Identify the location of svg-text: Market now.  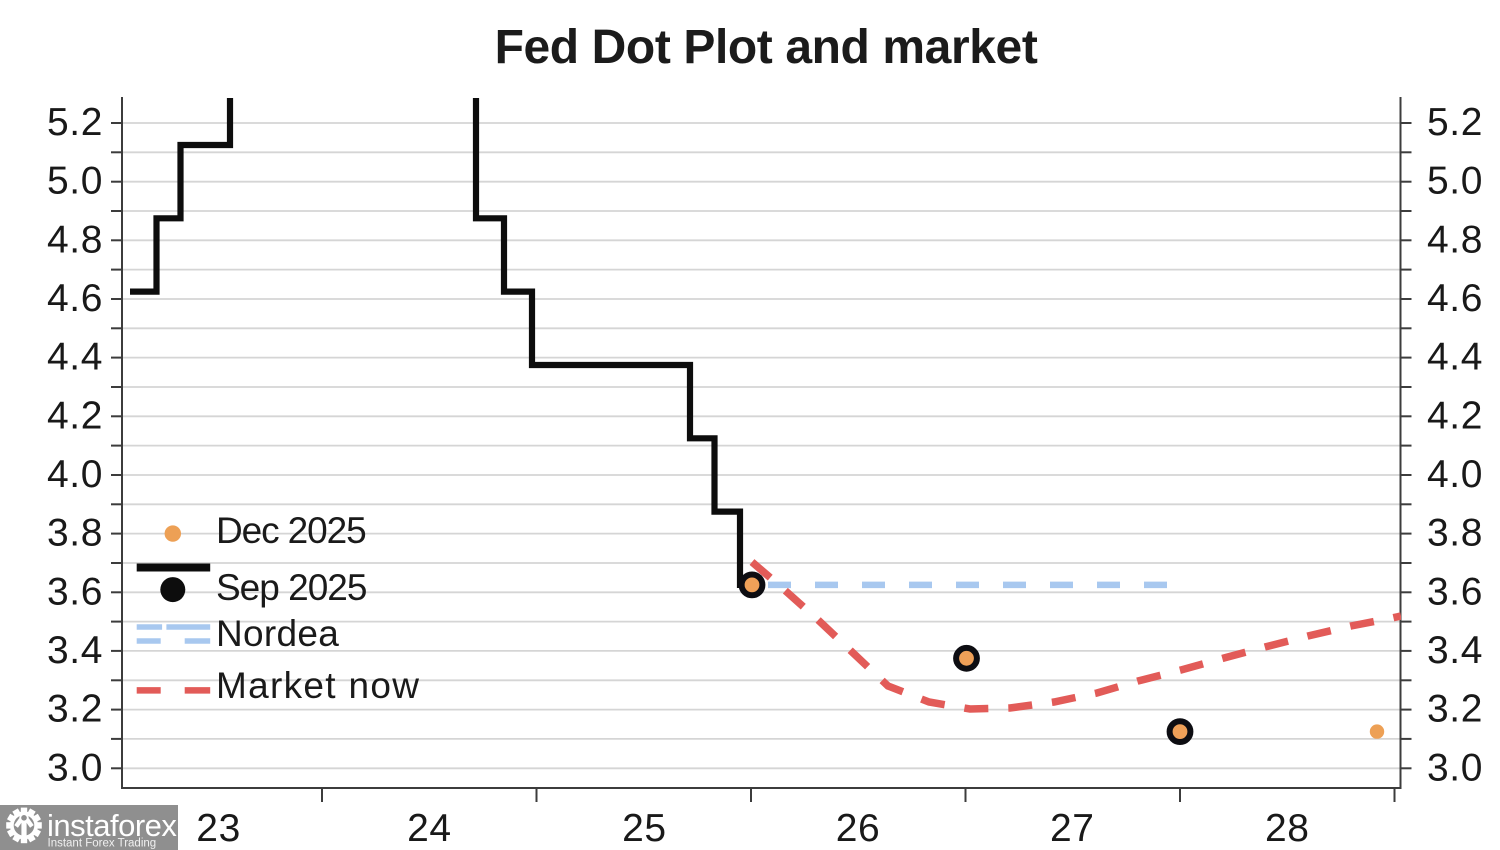
(318, 685).